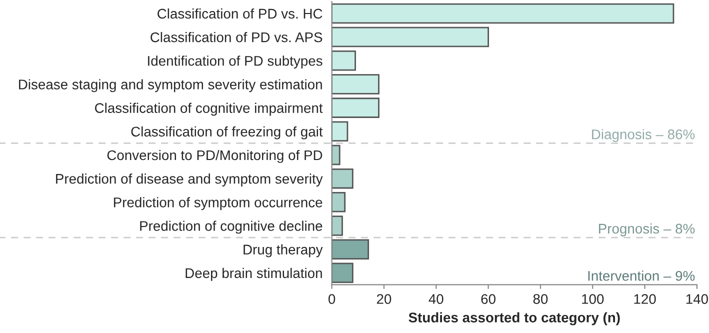 Image resolution: width=709 pixels, height=333 pixels. Describe the element at coordinates (218, 203) in the screenshot. I see `y-tick-label: Prediction of symptom occurrence` at that location.